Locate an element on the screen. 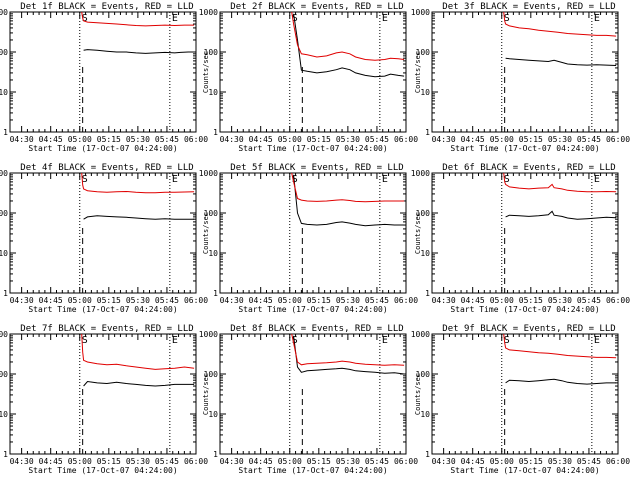 The height and width of the screenshot is (480, 640). chart-title: Det 7f BLACK = Events, RED = LLD is located at coordinates (106, 329).